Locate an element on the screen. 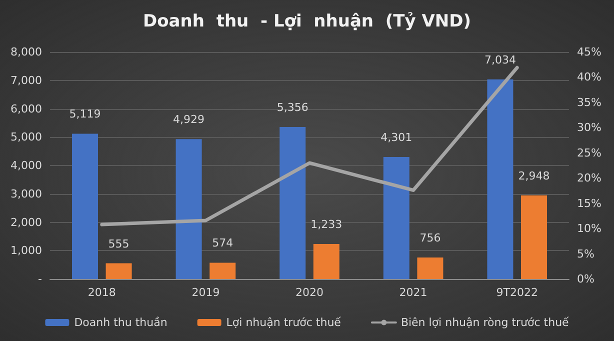 The height and width of the screenshot is (341, 614). data-label: 4,929 is located at coordinates (189, 119).